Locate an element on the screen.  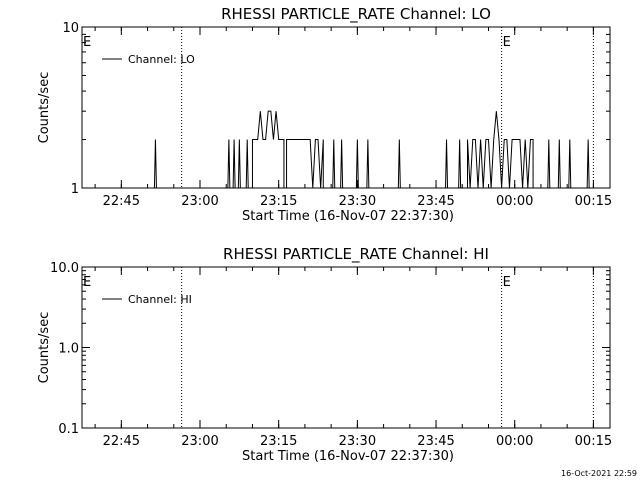
y-tick-label: 0.1 is located at coordinates (68, 429).